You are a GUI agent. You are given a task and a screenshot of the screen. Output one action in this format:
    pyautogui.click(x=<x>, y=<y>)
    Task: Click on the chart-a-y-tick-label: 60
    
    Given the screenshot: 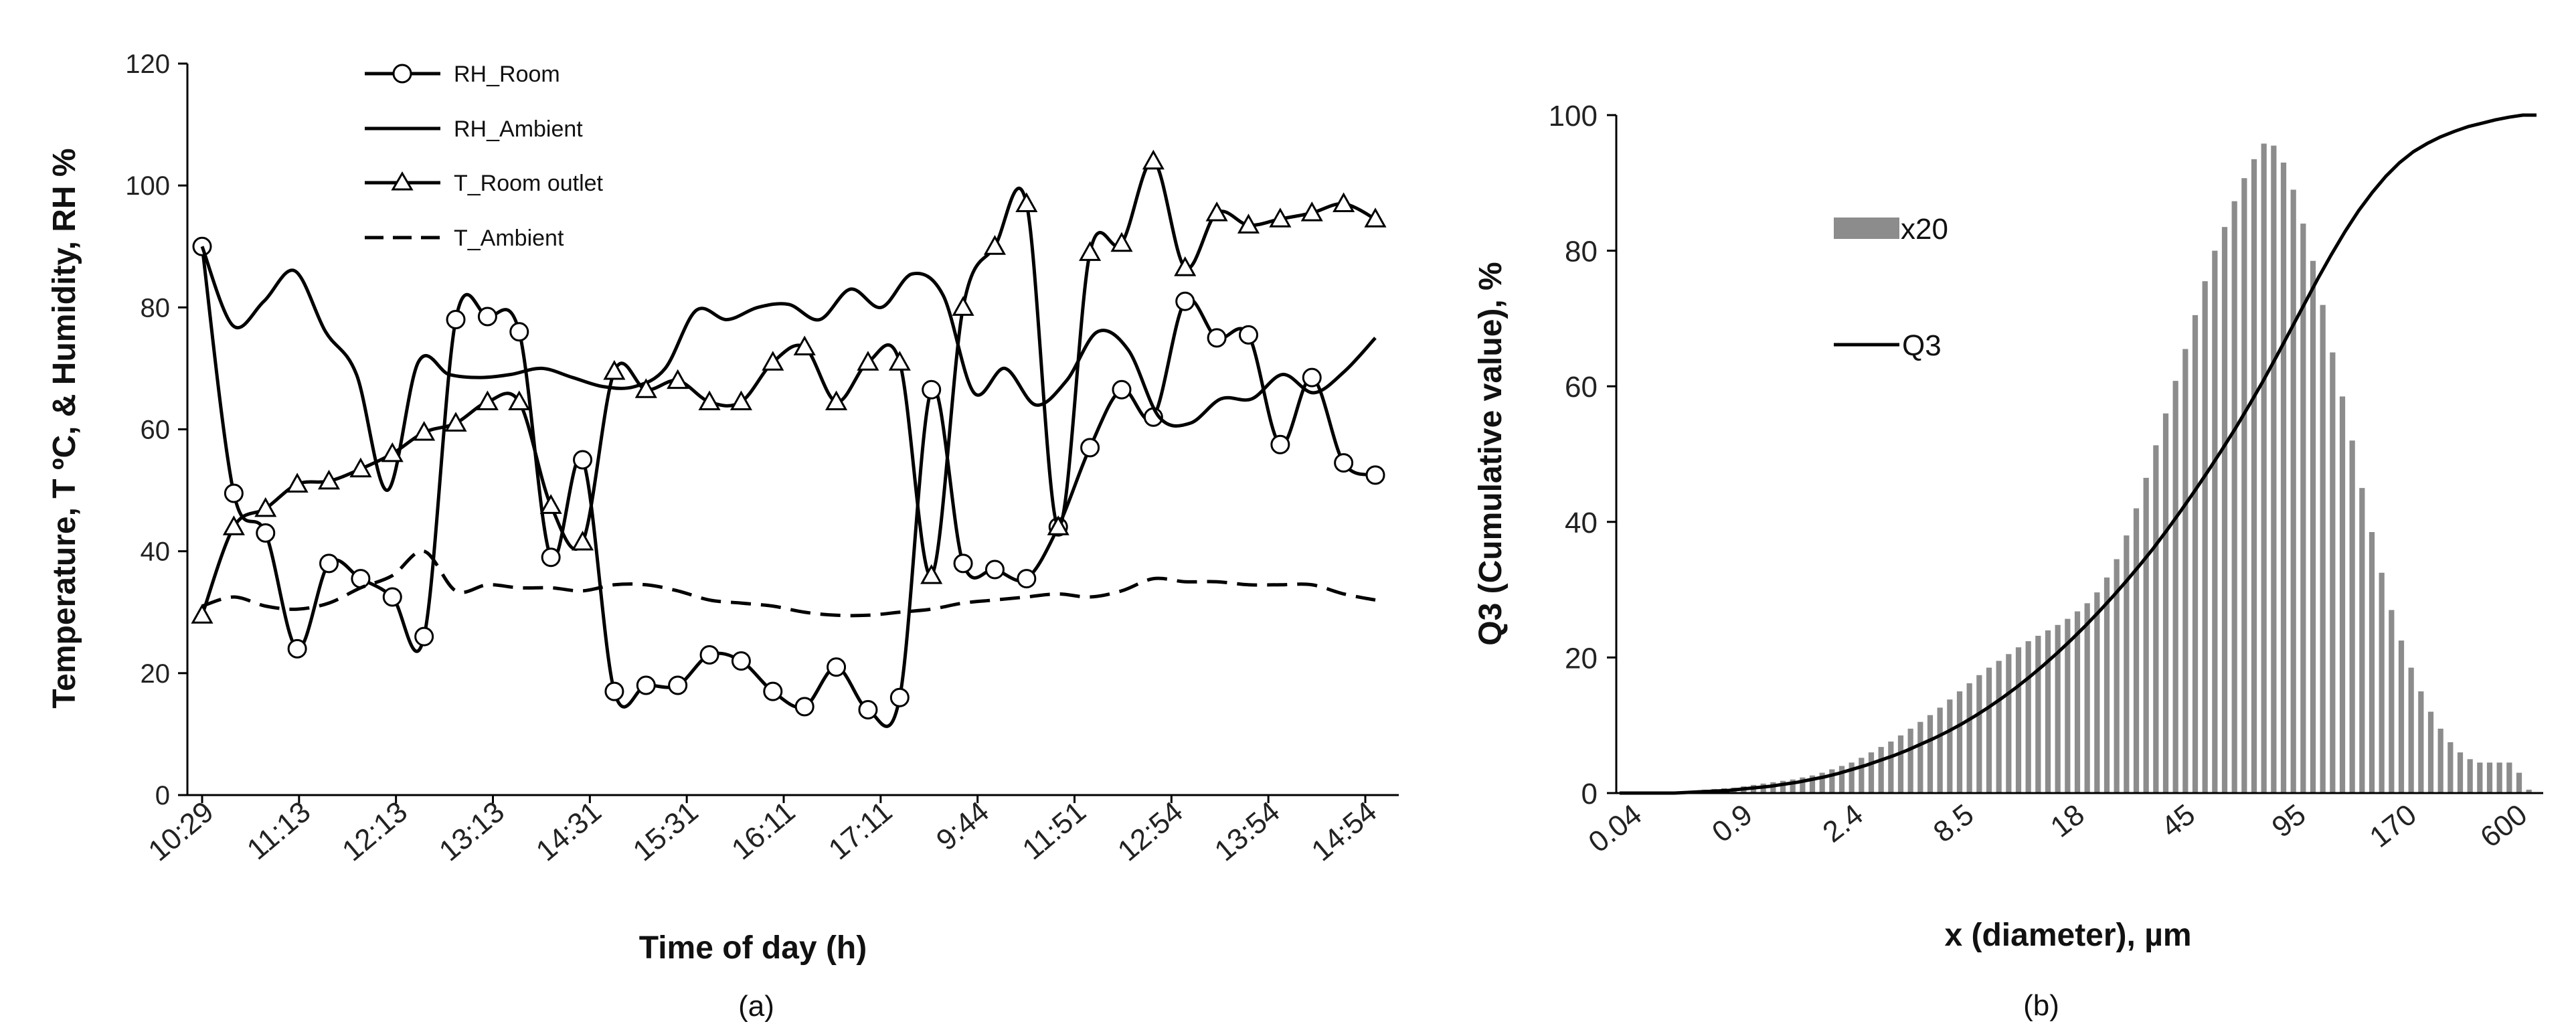 What is the action you would take?
    pyautogui.click(x=156, y=431)
    